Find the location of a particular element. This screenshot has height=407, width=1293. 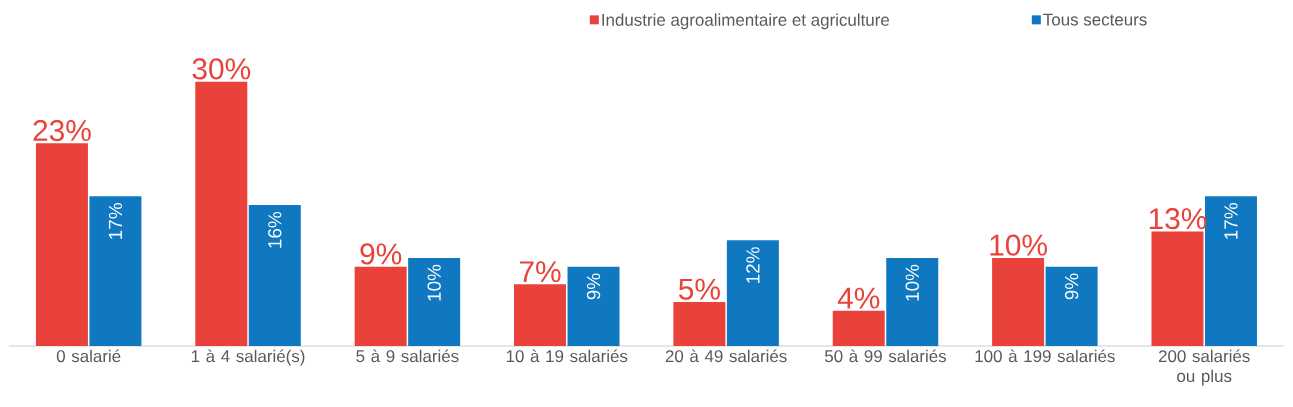

data-label: 23% is located at coordinates (62, 130).